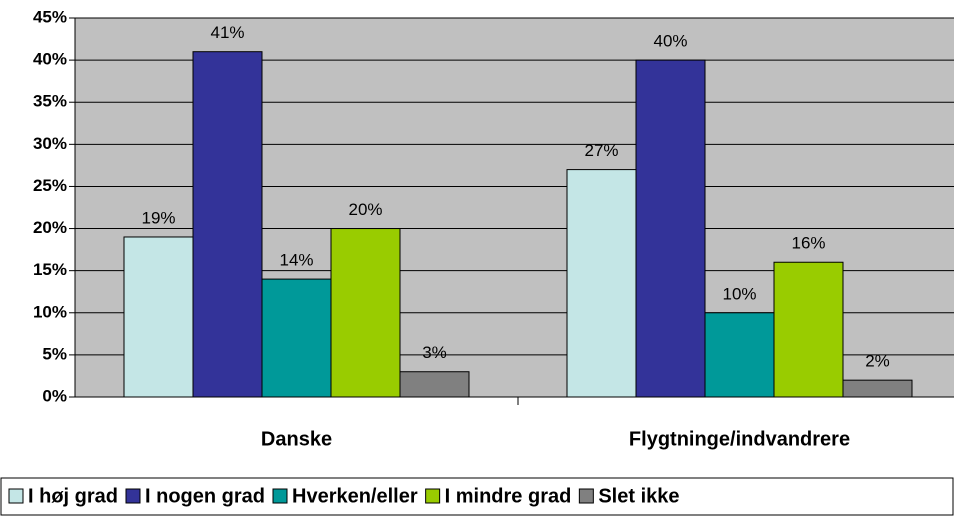  What do you see at coordinates (50, 185) in the screenshot?
I see `y-tick-label: 25%` at bounding box center [50, 185].